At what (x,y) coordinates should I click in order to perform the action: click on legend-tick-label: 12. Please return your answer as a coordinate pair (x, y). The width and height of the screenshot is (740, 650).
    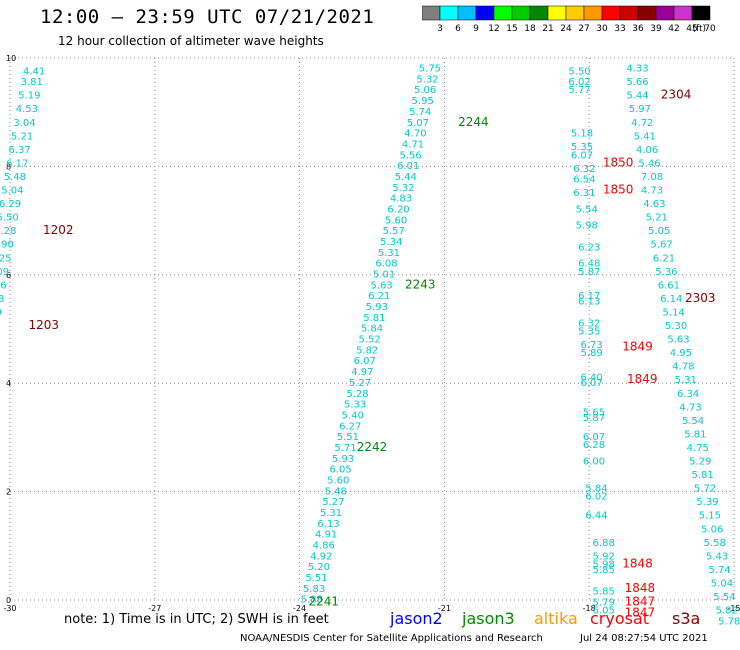
    Looking at the image, I should click on (493, 29).